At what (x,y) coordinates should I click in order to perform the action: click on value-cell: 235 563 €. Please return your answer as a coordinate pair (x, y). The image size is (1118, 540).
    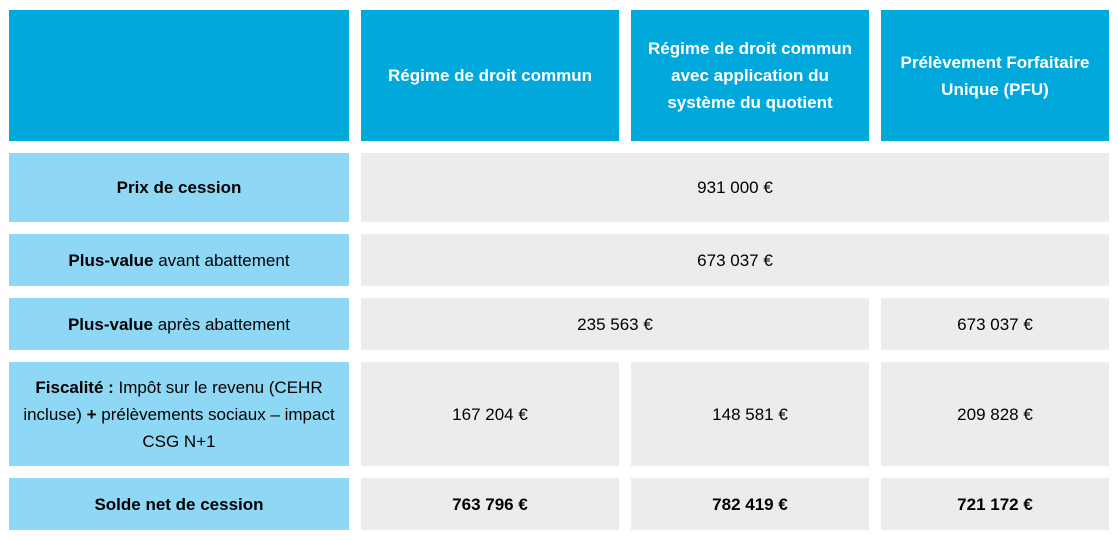
    Looking at the image, I should click on (615, 324).